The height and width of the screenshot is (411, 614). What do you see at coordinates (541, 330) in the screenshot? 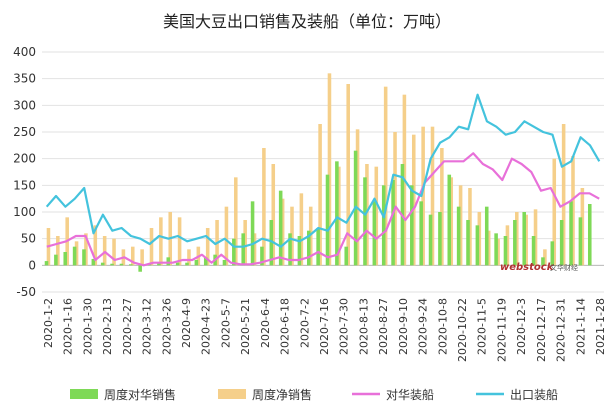
I see `x-tick-label: 2020-12-17` at bounding box center [541, 330].